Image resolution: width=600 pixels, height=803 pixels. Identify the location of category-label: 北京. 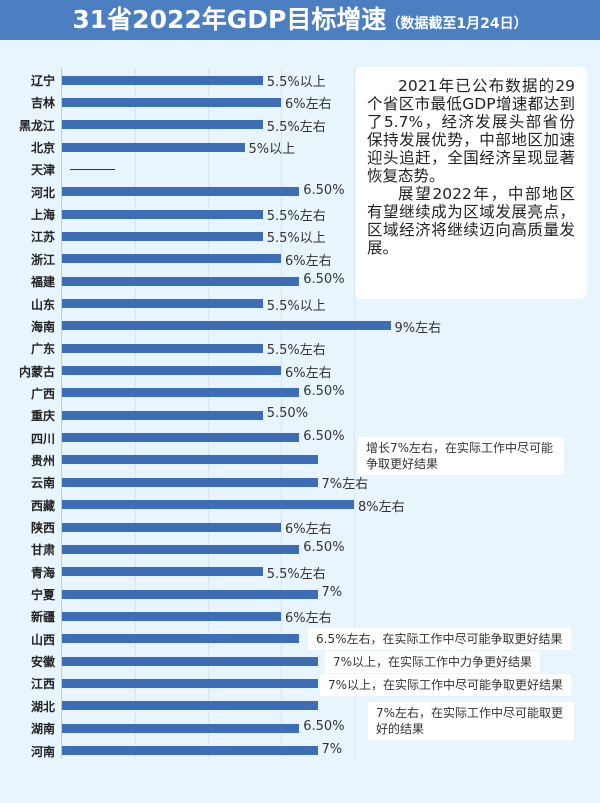
(42, 148).